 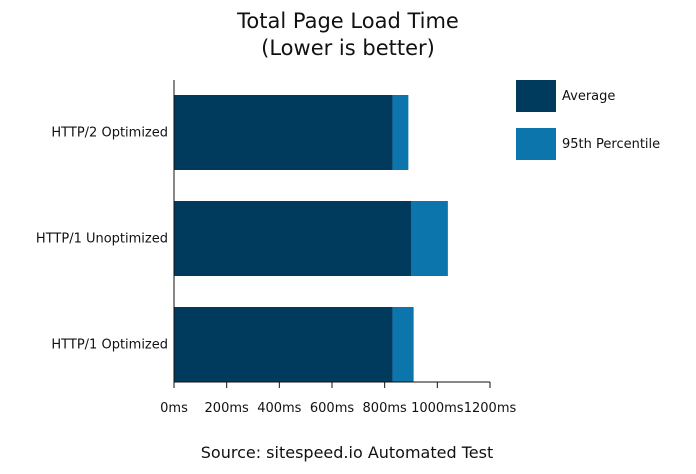 What do you see at coordinates (490, 408) in the screenshot?
I see `x-tick-label: 1200ms` at bounding box center [490, 408].